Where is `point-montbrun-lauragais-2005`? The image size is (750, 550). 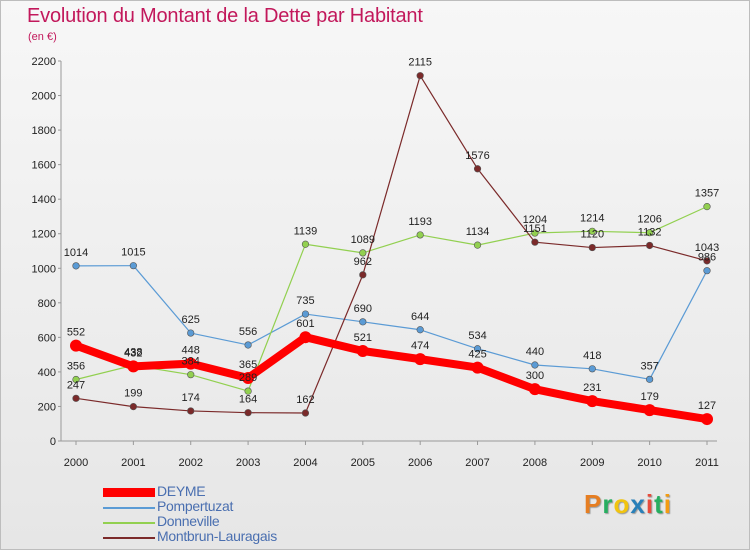 point-montbrun-lauragais-2005 is located at coordinates (363, 275).